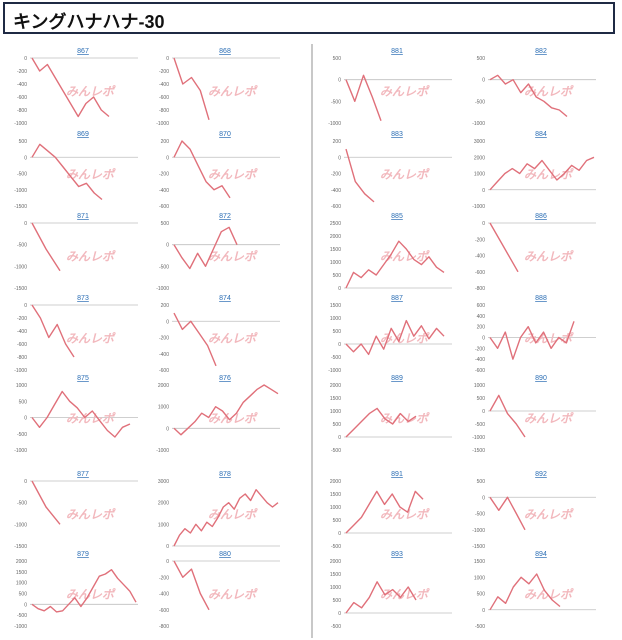 The height and width of the screenshot is (640, 622). I want to click on chart-title-873: 873, so click(83, 298).